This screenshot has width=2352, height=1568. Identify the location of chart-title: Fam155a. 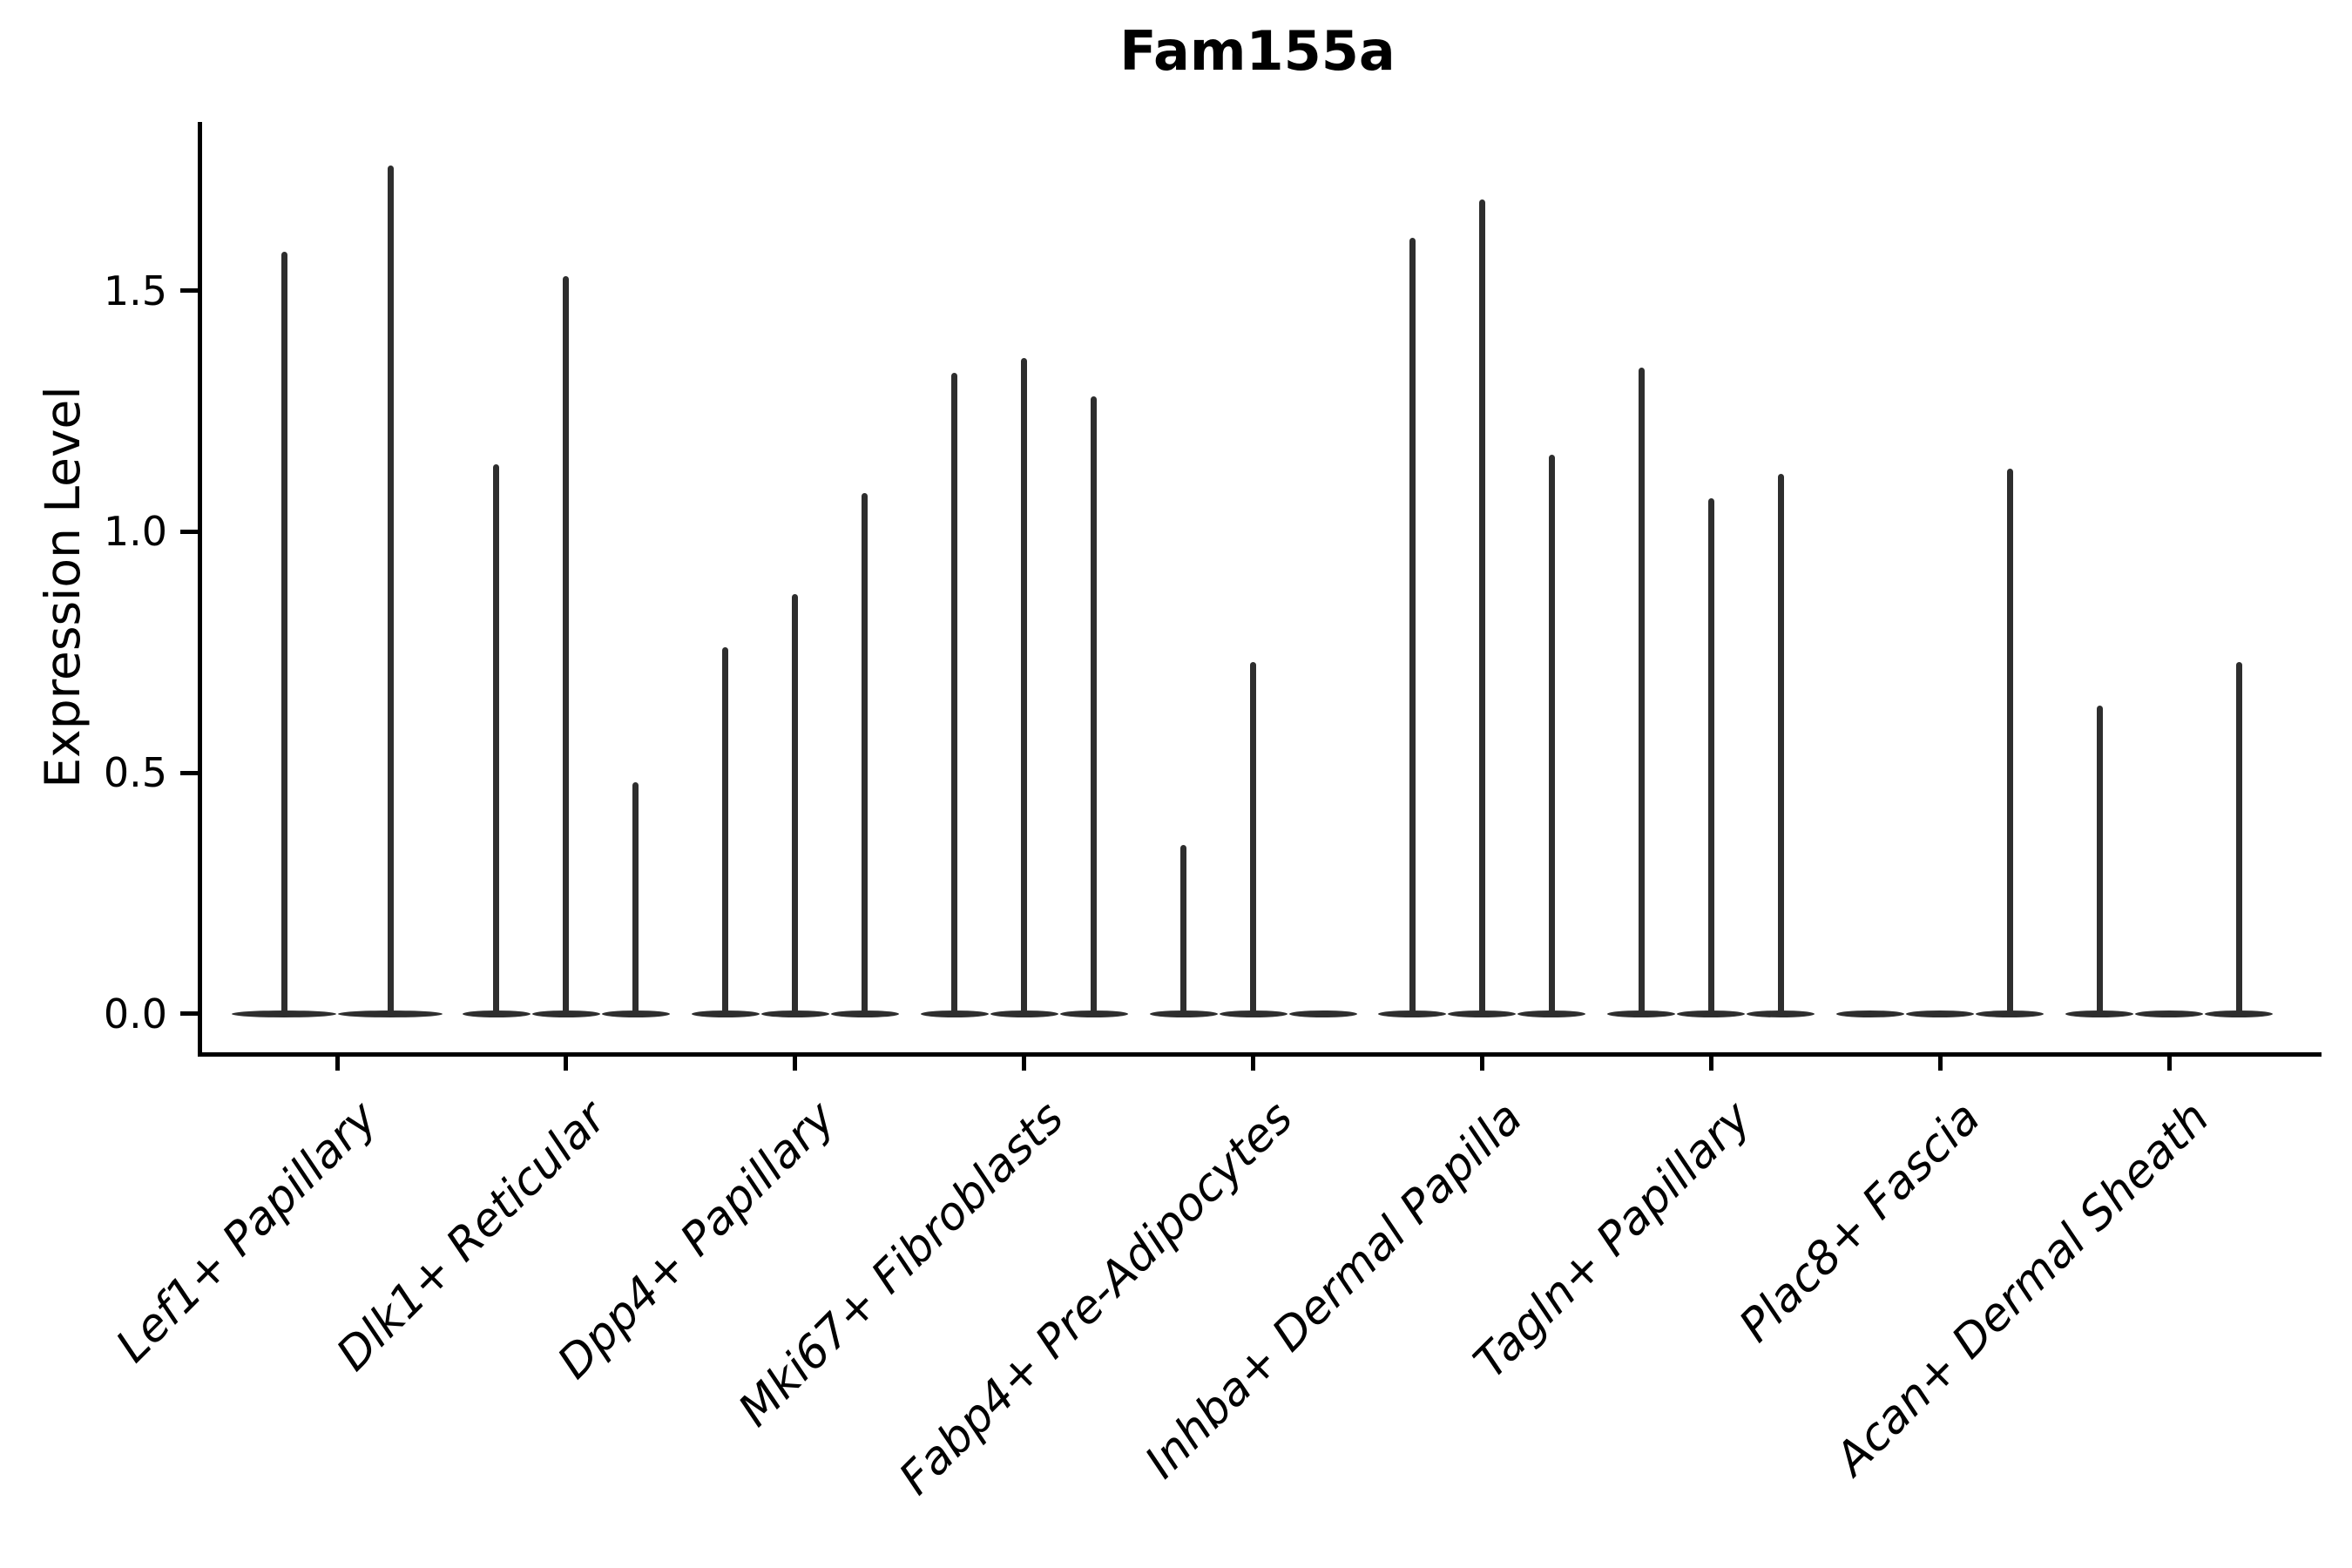
(1257, 51).